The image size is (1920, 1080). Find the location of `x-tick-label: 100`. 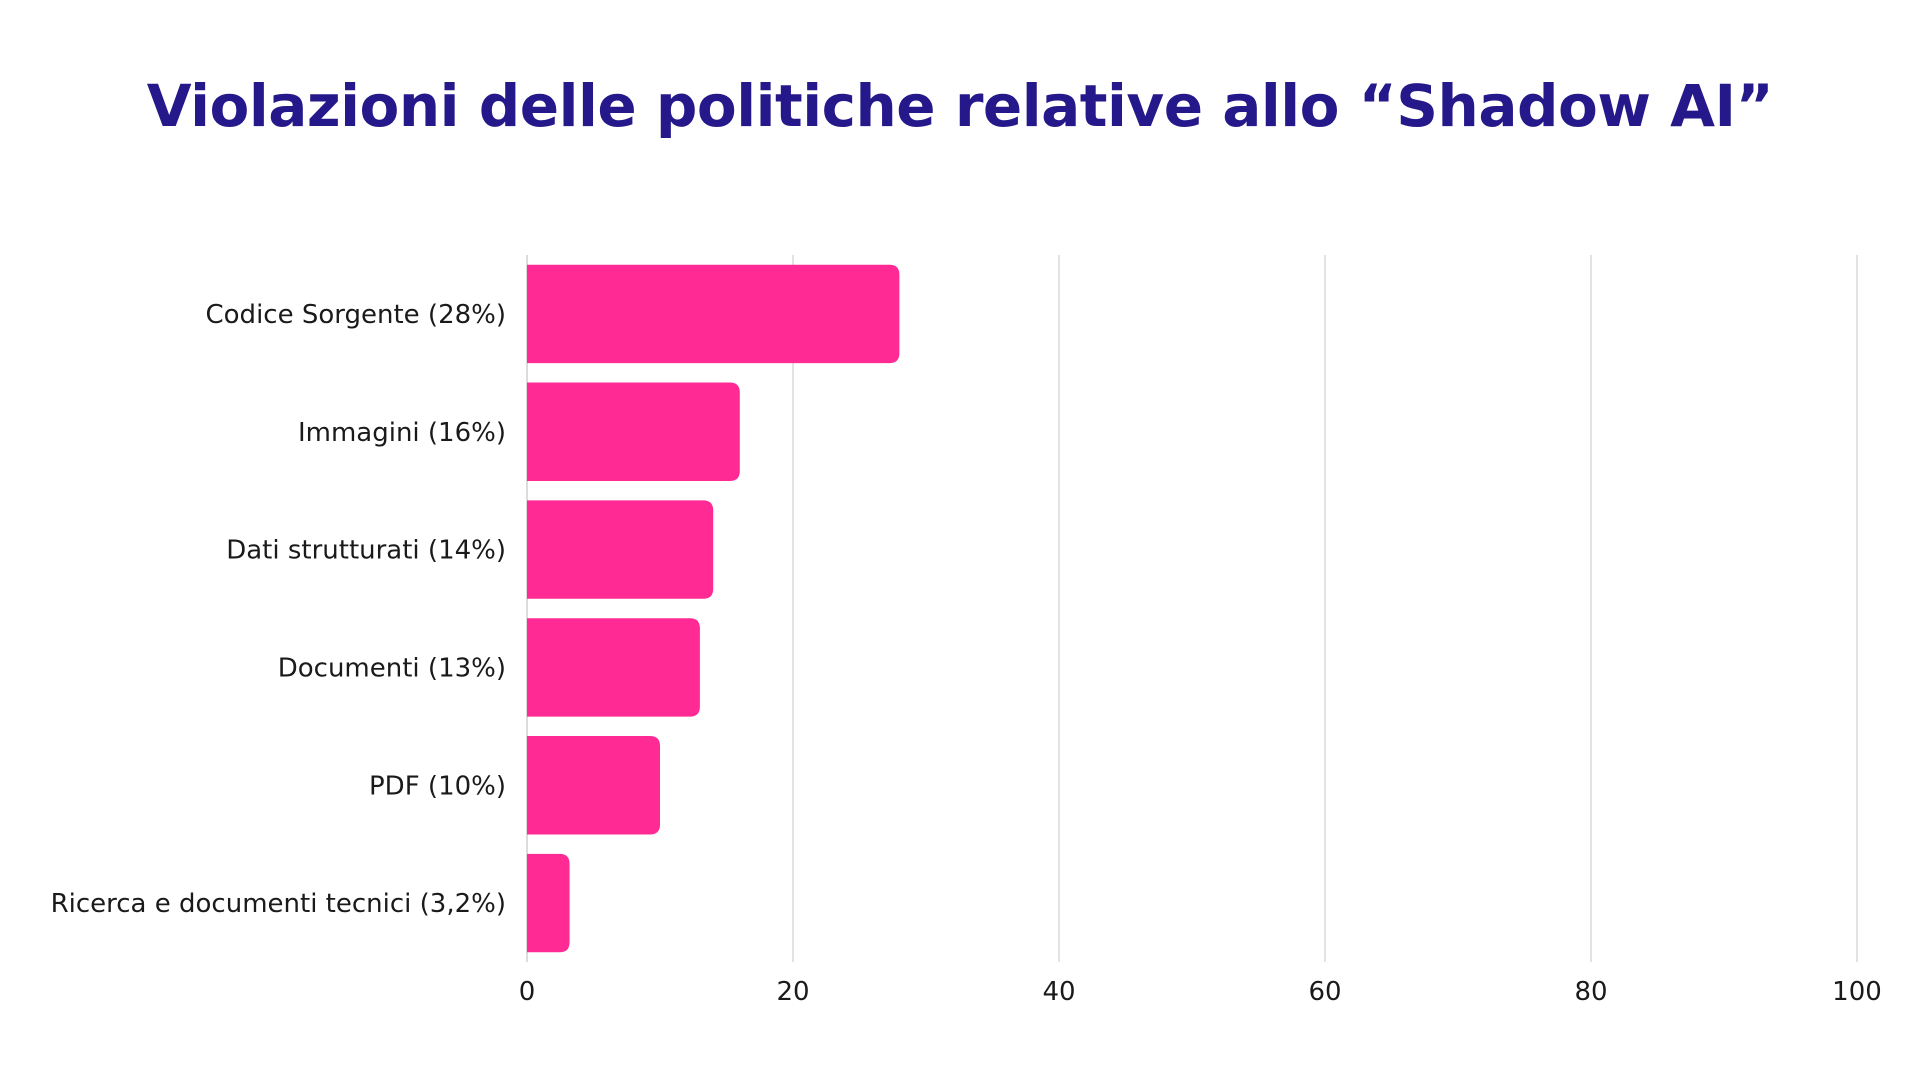

x-tick-label: 100 is located at coordinates (1857, 992).